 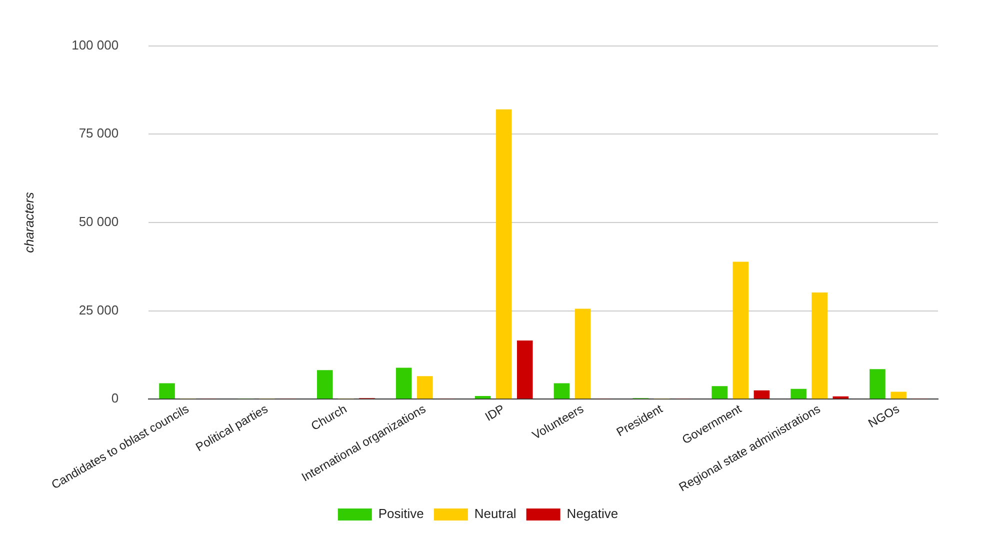 What do you see at coordinates (494, 413) in the screenshot?
I see `x-tick-label: IDP` at bounding box center [494, 413].